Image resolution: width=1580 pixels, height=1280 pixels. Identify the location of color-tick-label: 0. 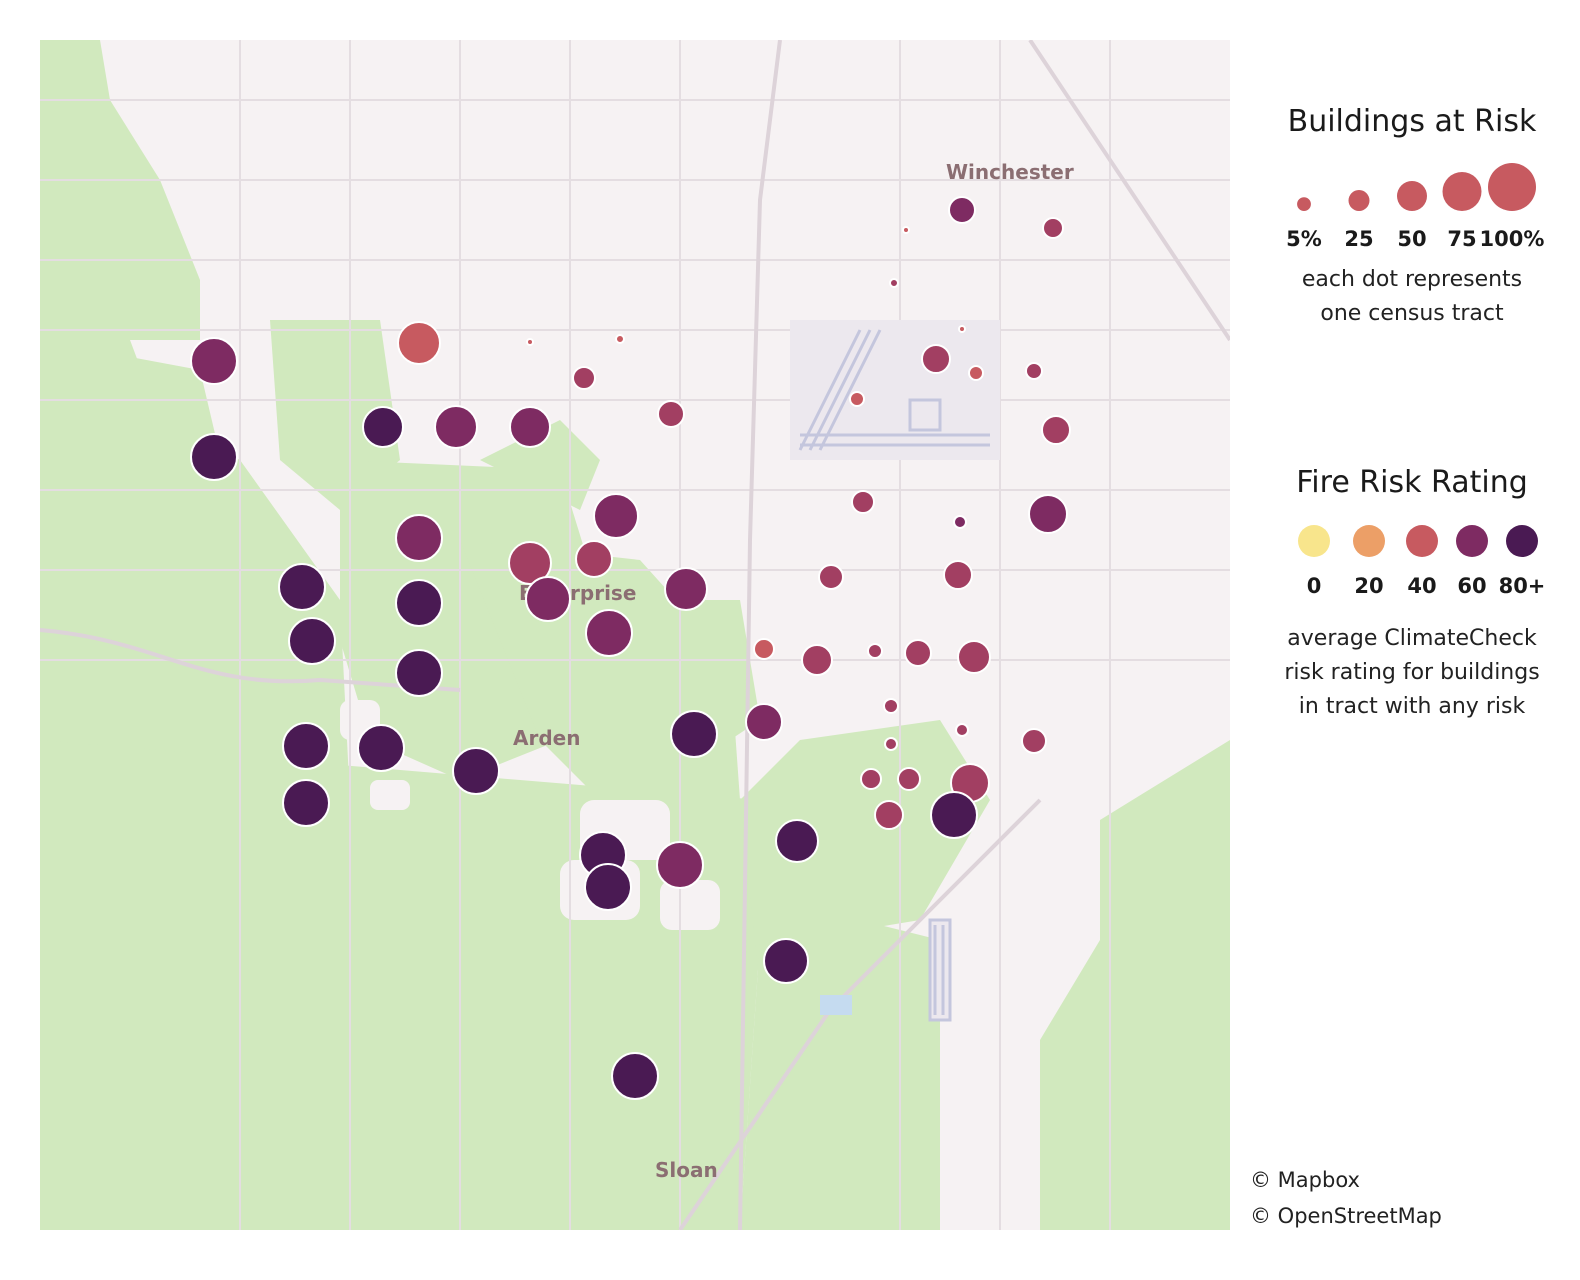
(1314, 586).